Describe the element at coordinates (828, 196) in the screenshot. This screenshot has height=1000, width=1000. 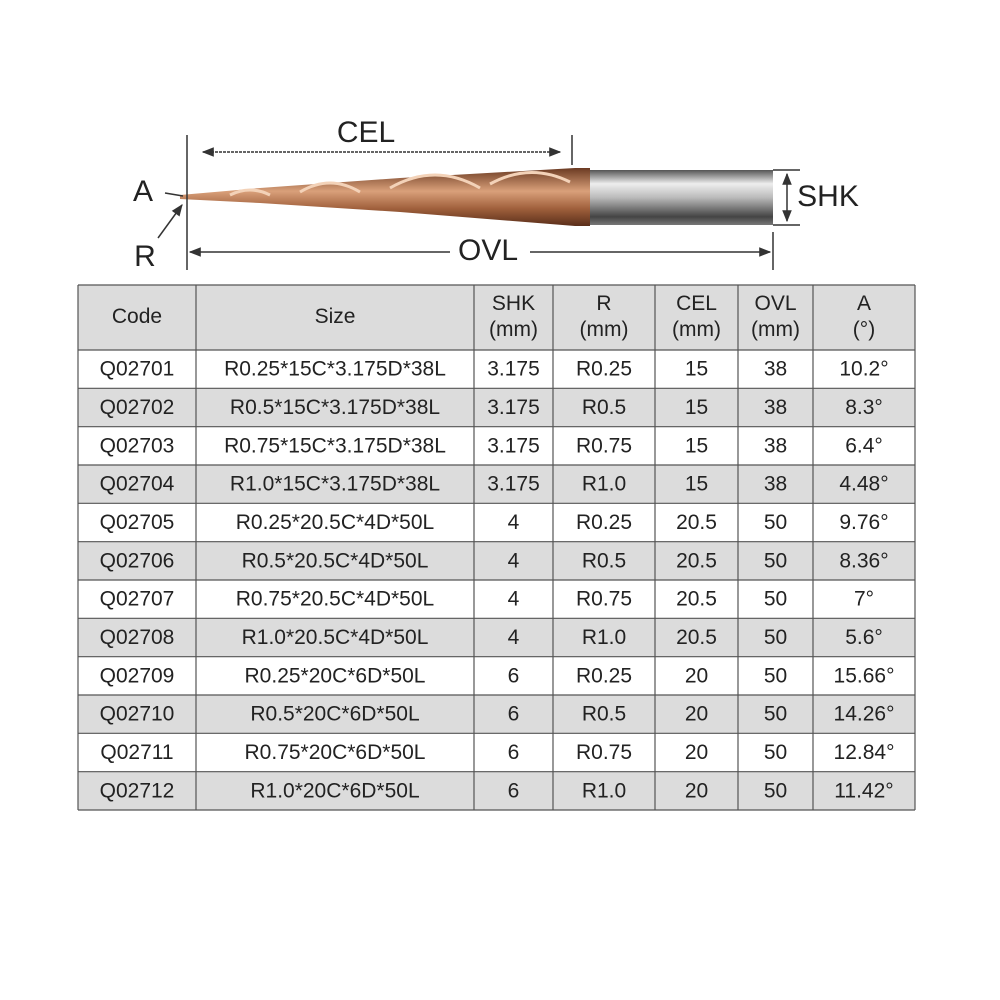
I see `shk-label: SHK` at that location.